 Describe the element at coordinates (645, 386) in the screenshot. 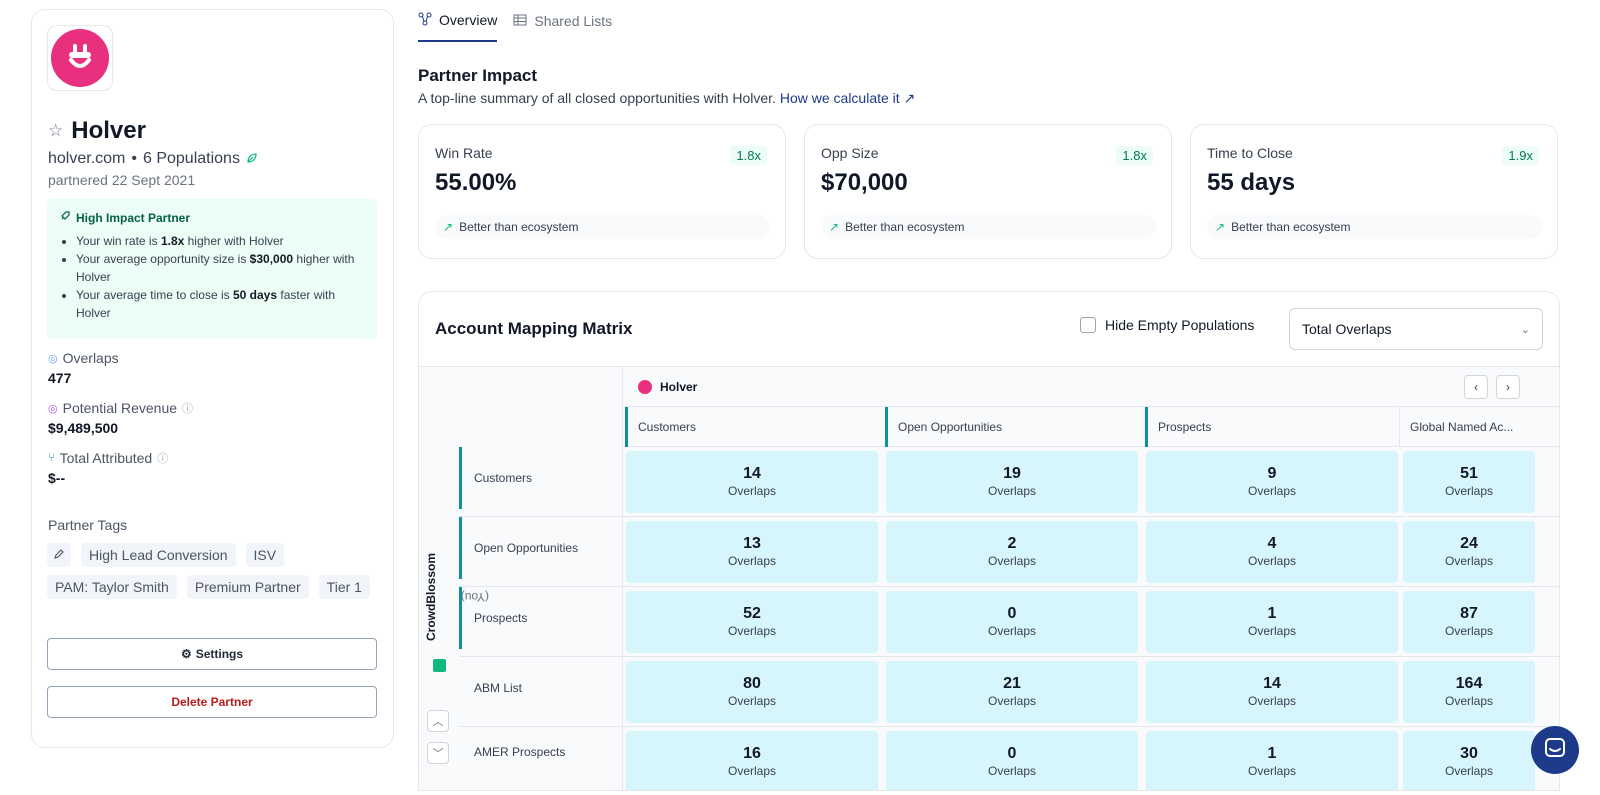

I see `holver-mini-logo` at that location.